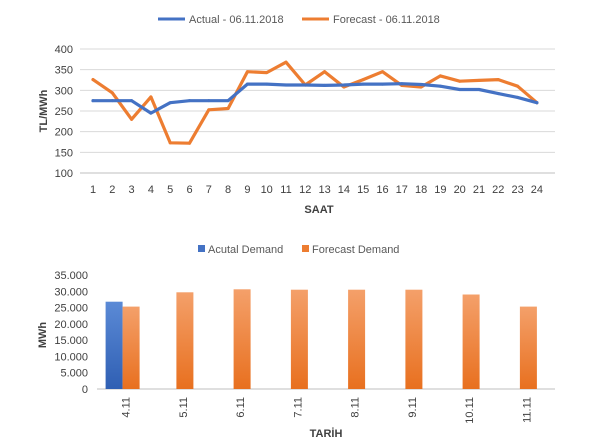  I want to click on x-tick-label: 4, so click(151, 190).